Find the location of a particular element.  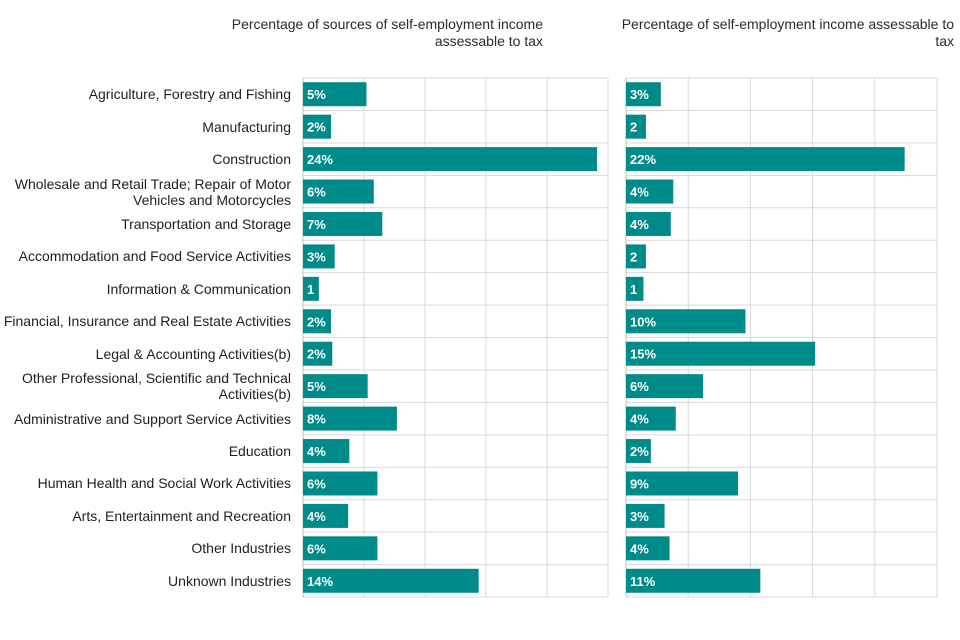

data-label: 8% is located at coordinates (316, 419).